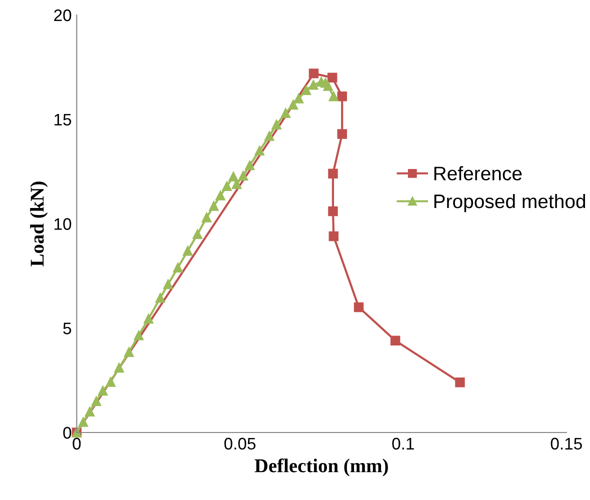  I want to click on x-tick-label: 0.05, so click(240, 444).